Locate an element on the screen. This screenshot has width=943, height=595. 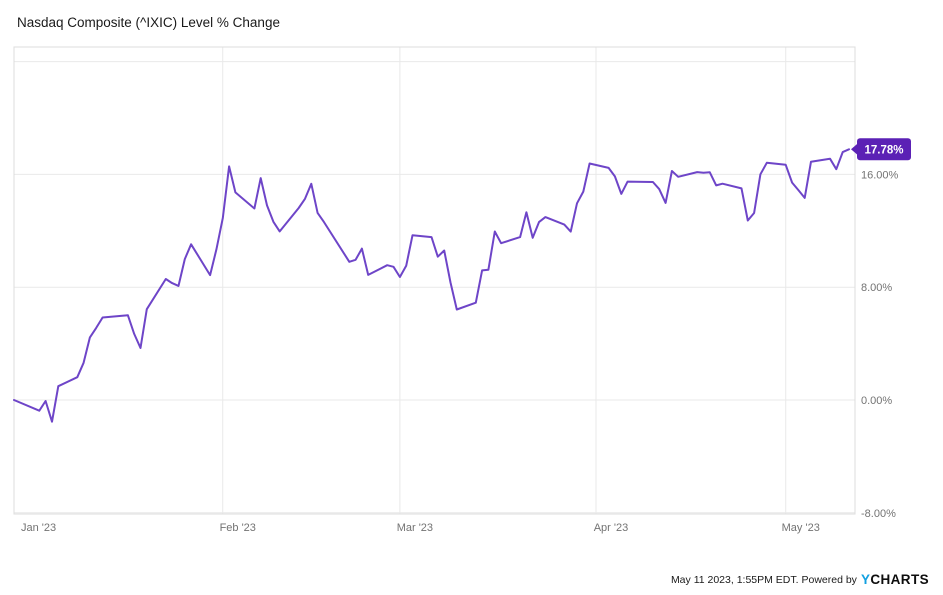
y-axis-label: 16.00% is located at coordinates (880, 175).